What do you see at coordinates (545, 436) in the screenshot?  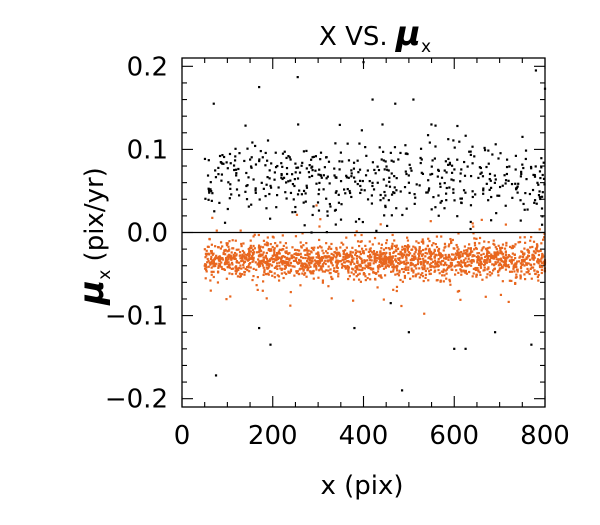 I see `x-tick-label: 800` at bounding box center [545, 436].